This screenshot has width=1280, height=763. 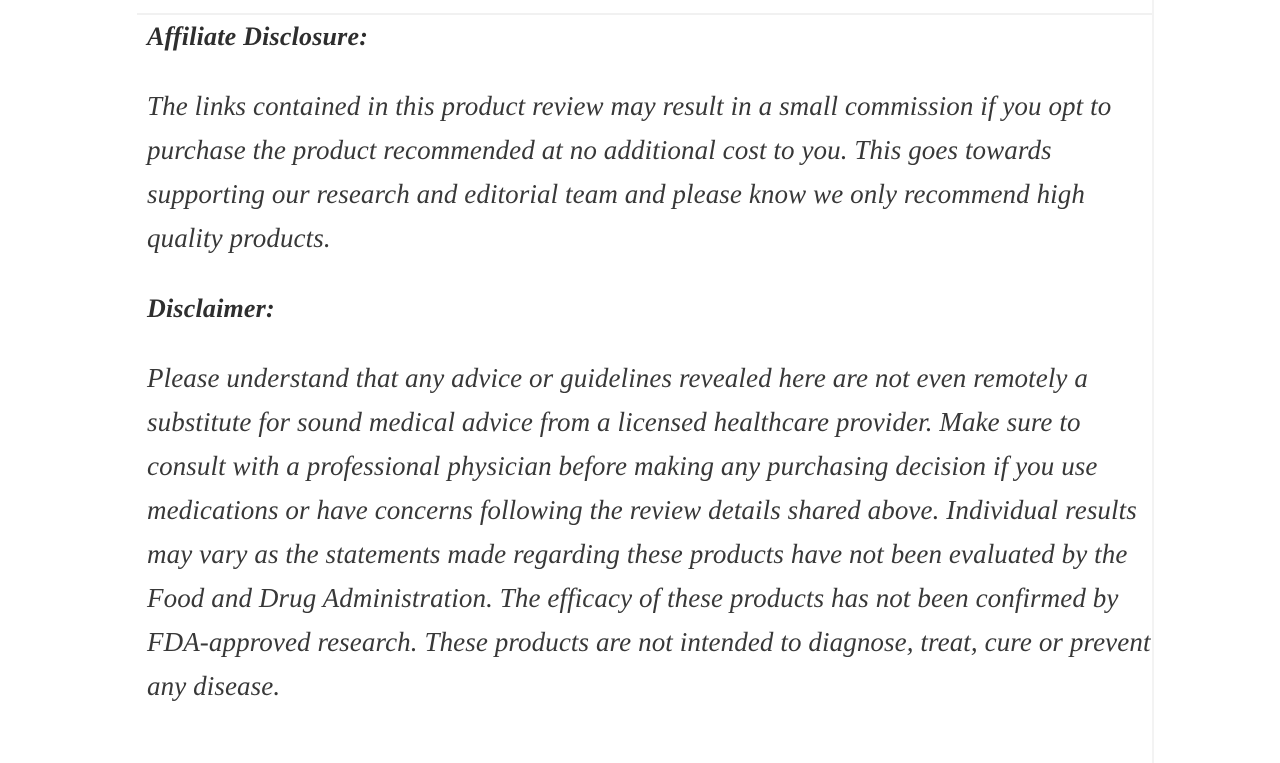 I want to click on disclaimer-heading: Disclaimer:, so click(x=211, y=308).